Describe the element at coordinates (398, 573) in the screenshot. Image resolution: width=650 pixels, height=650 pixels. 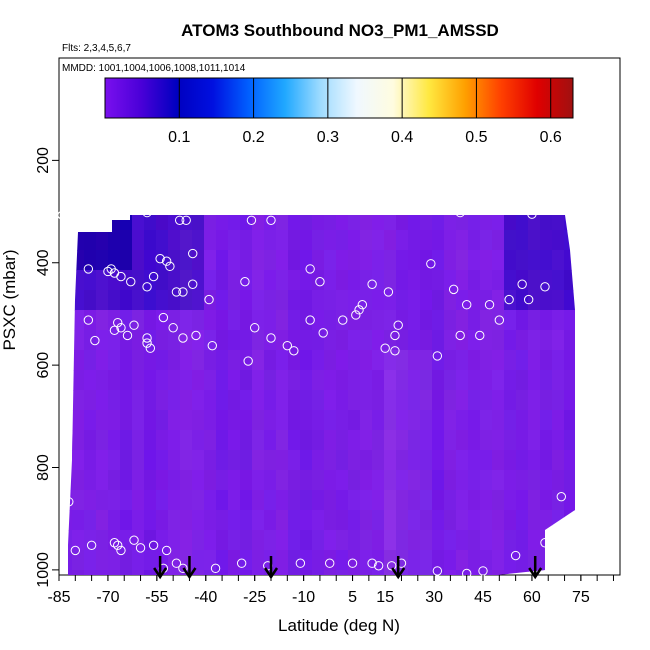
I see `arrow-head` at that location.